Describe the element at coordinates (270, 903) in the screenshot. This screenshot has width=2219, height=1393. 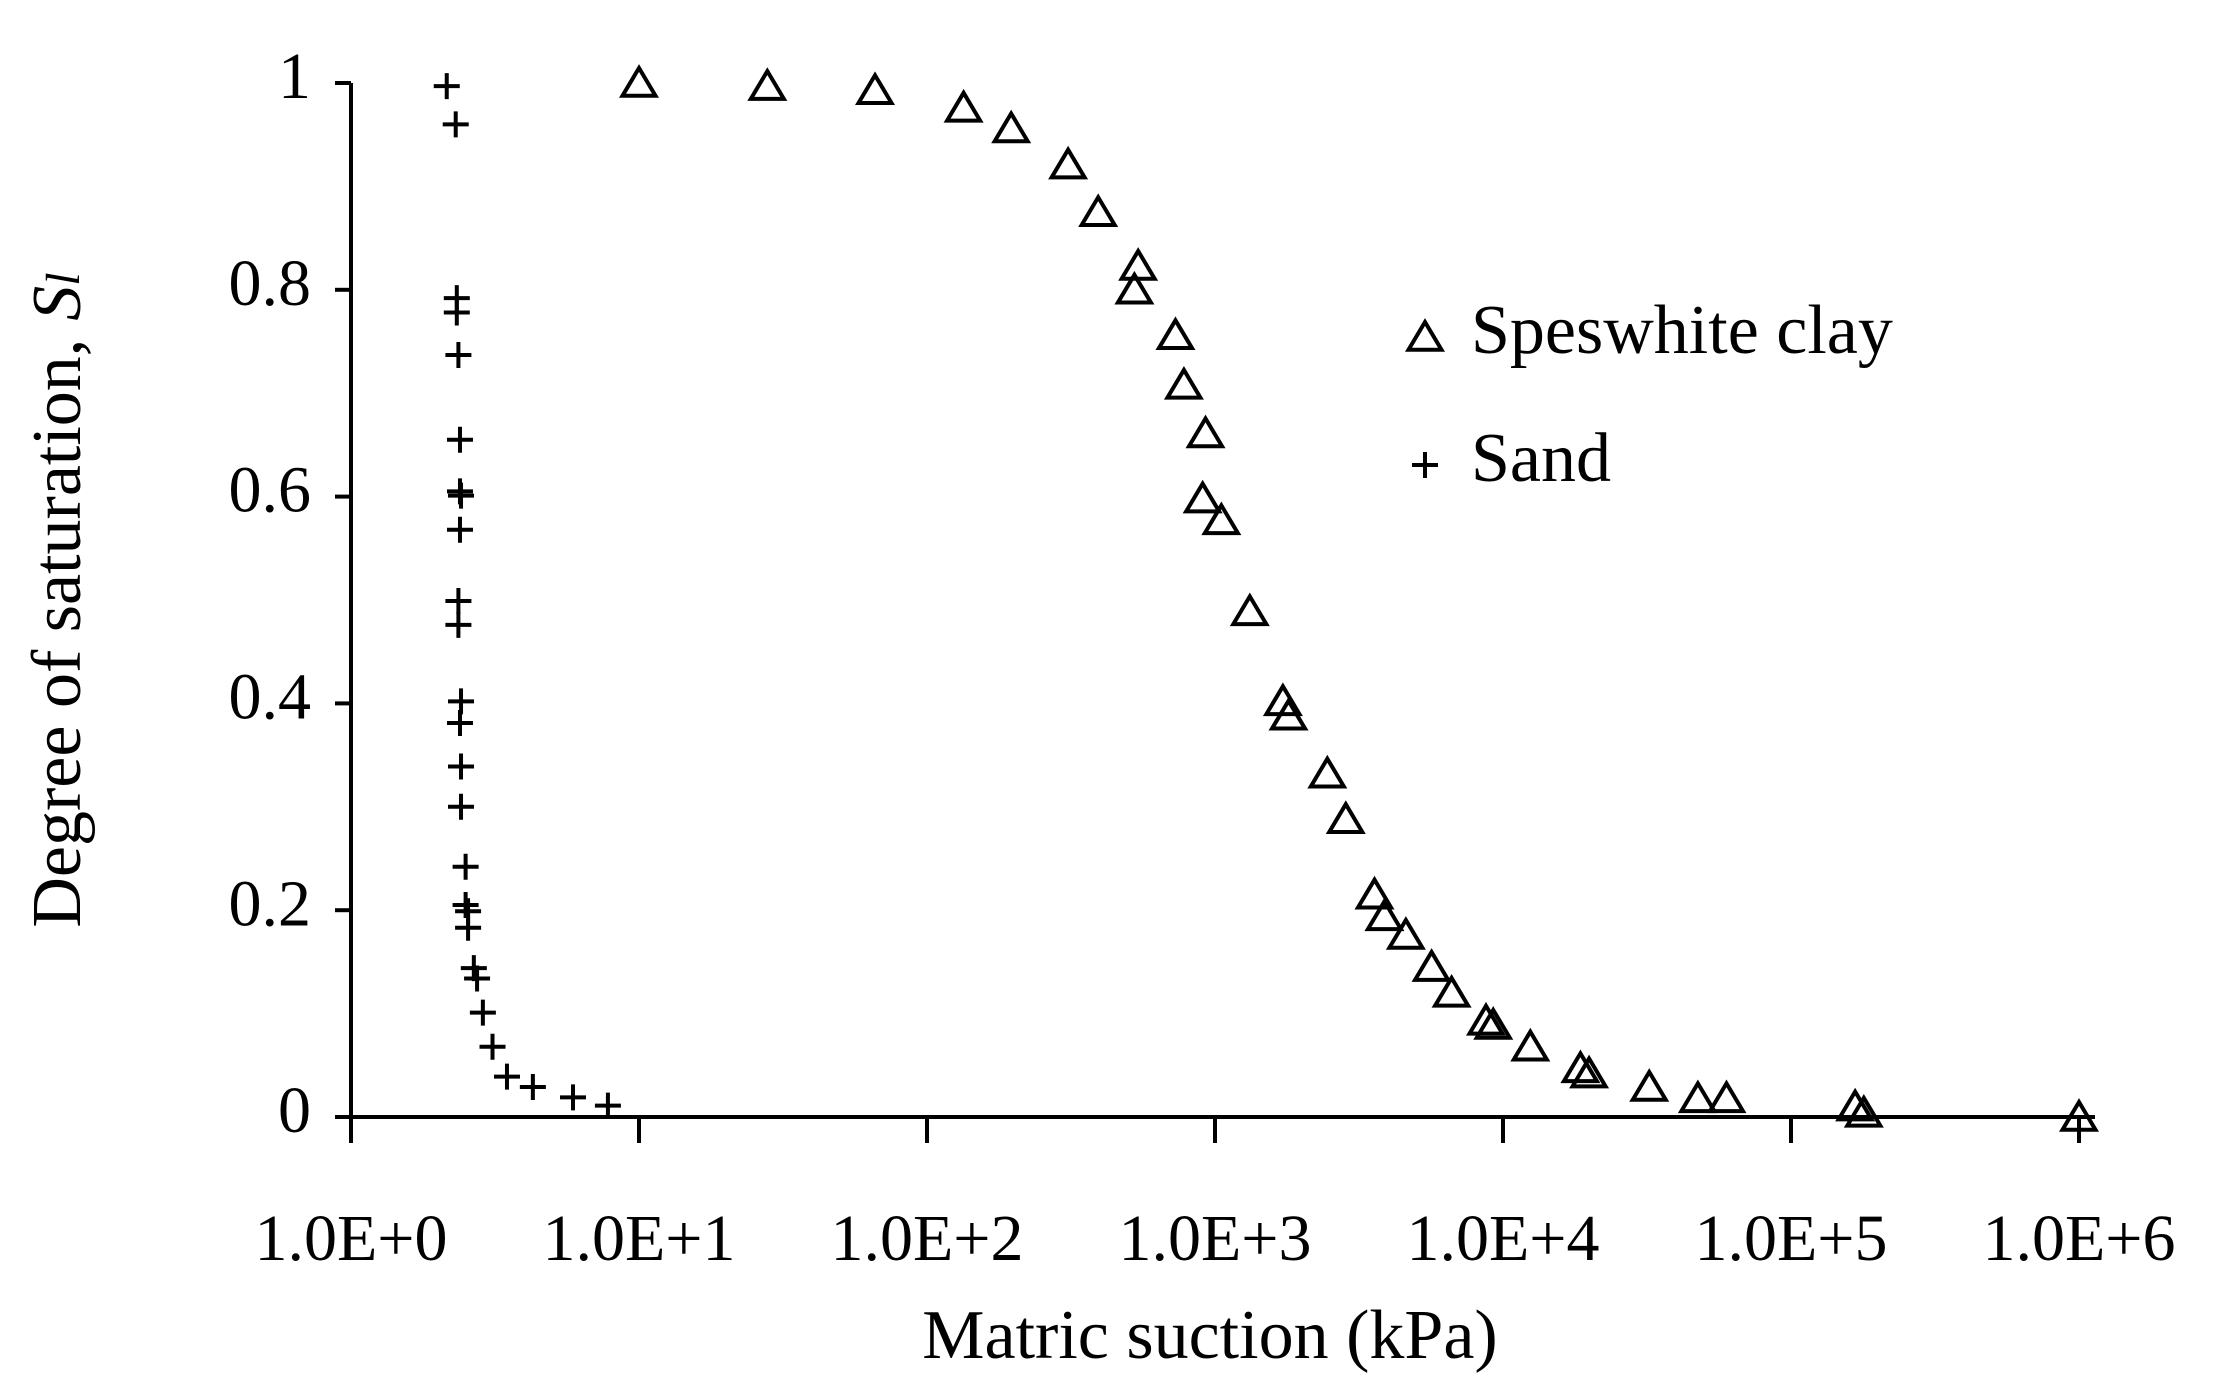
I see `y-tick-label: 0.2` at that location.